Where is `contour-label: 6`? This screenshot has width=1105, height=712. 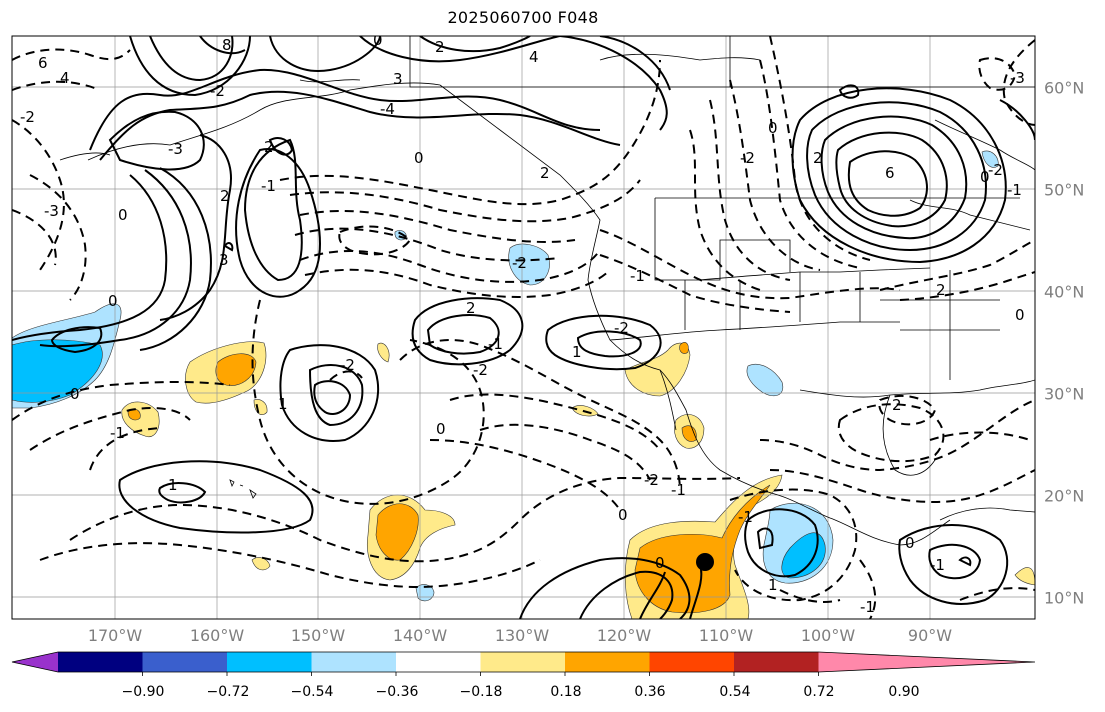 contour-label: 6 is located at coordinates (890, 173).